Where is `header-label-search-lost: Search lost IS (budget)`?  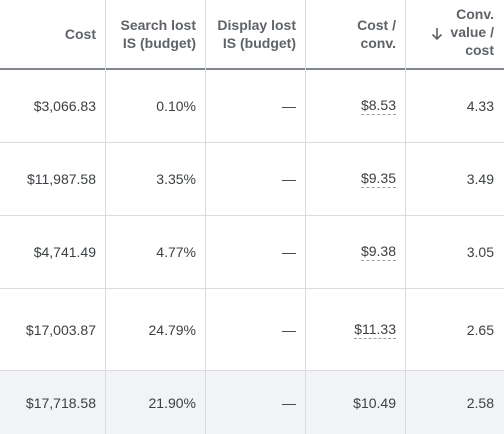
header-label-search-lost: Search lost IS (budget) is located at coordinates (158, 34).